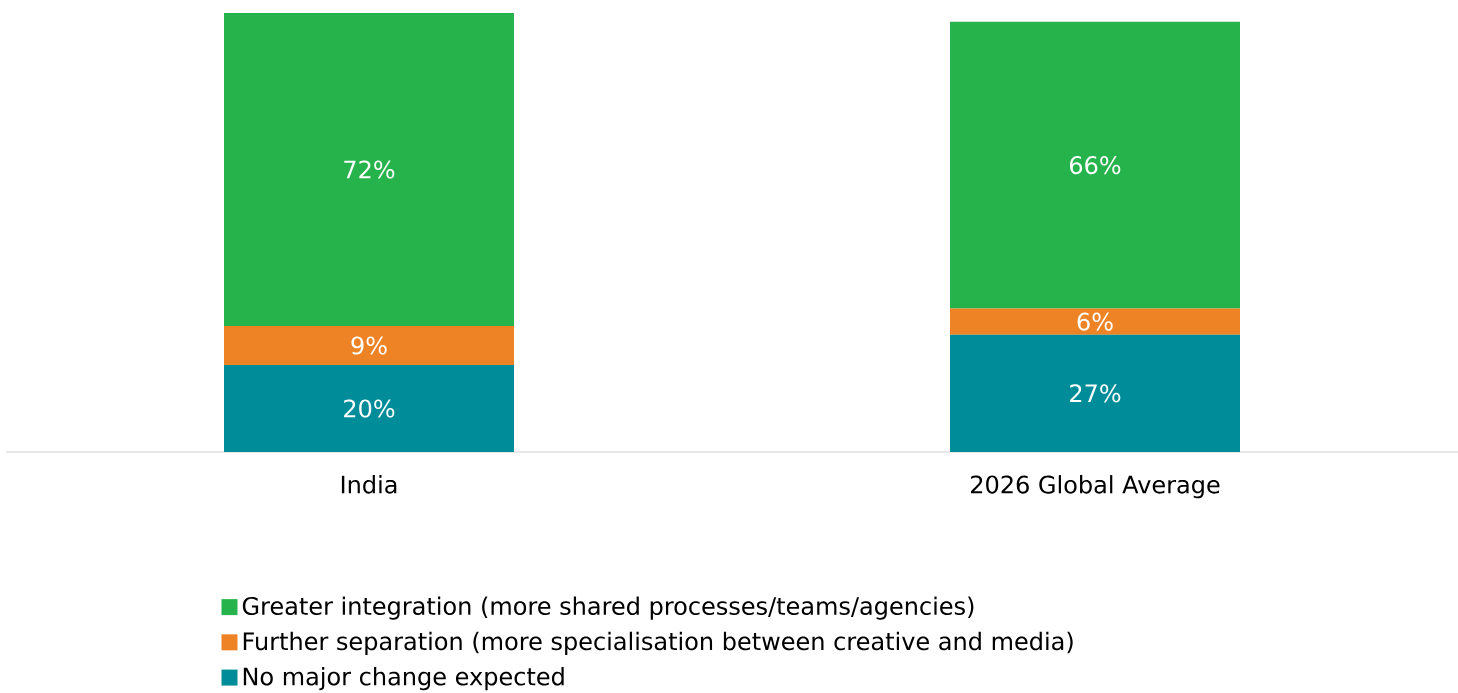  Describe the element at coordinates (1095, 487) in the screenshot. I see `x-tick-label: 2026 Global Average` at that location.